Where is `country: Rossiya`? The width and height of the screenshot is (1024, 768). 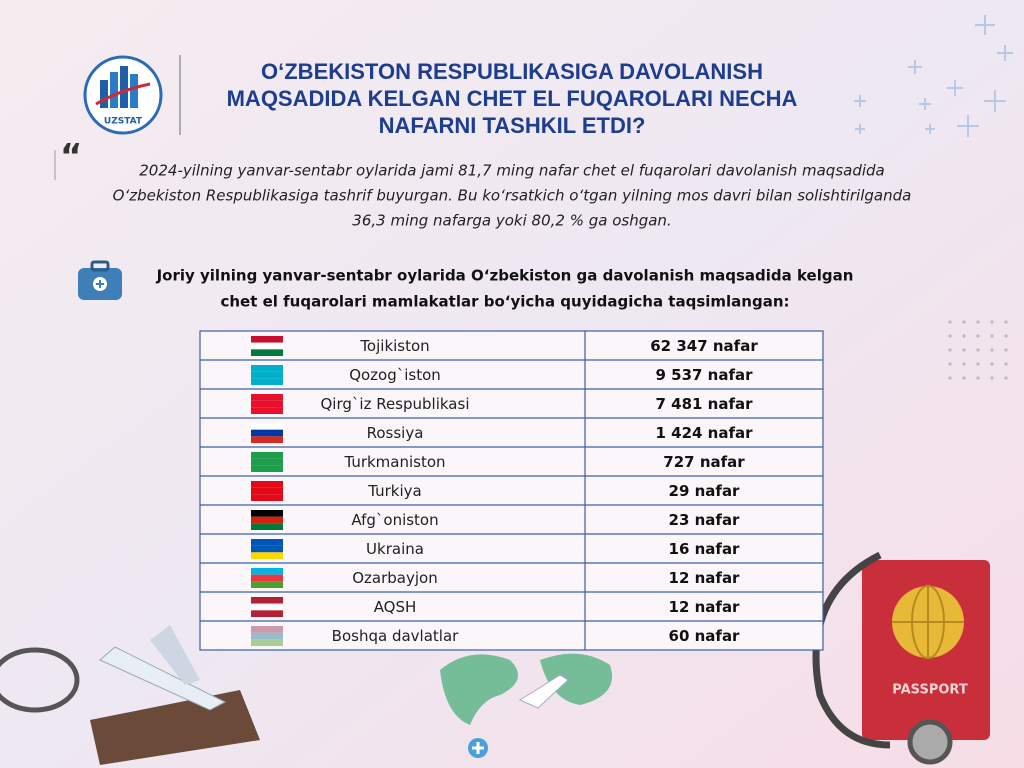
country: Rossiya is located at coordinates (395, 433).